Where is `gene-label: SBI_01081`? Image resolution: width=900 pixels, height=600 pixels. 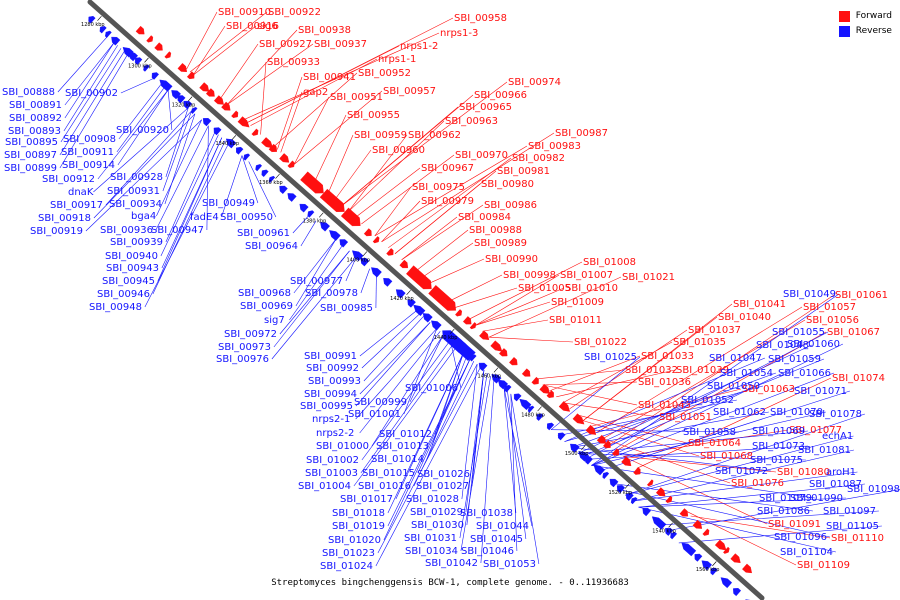 gene-label: SBI_01081 is located at coordinates (824, 450).